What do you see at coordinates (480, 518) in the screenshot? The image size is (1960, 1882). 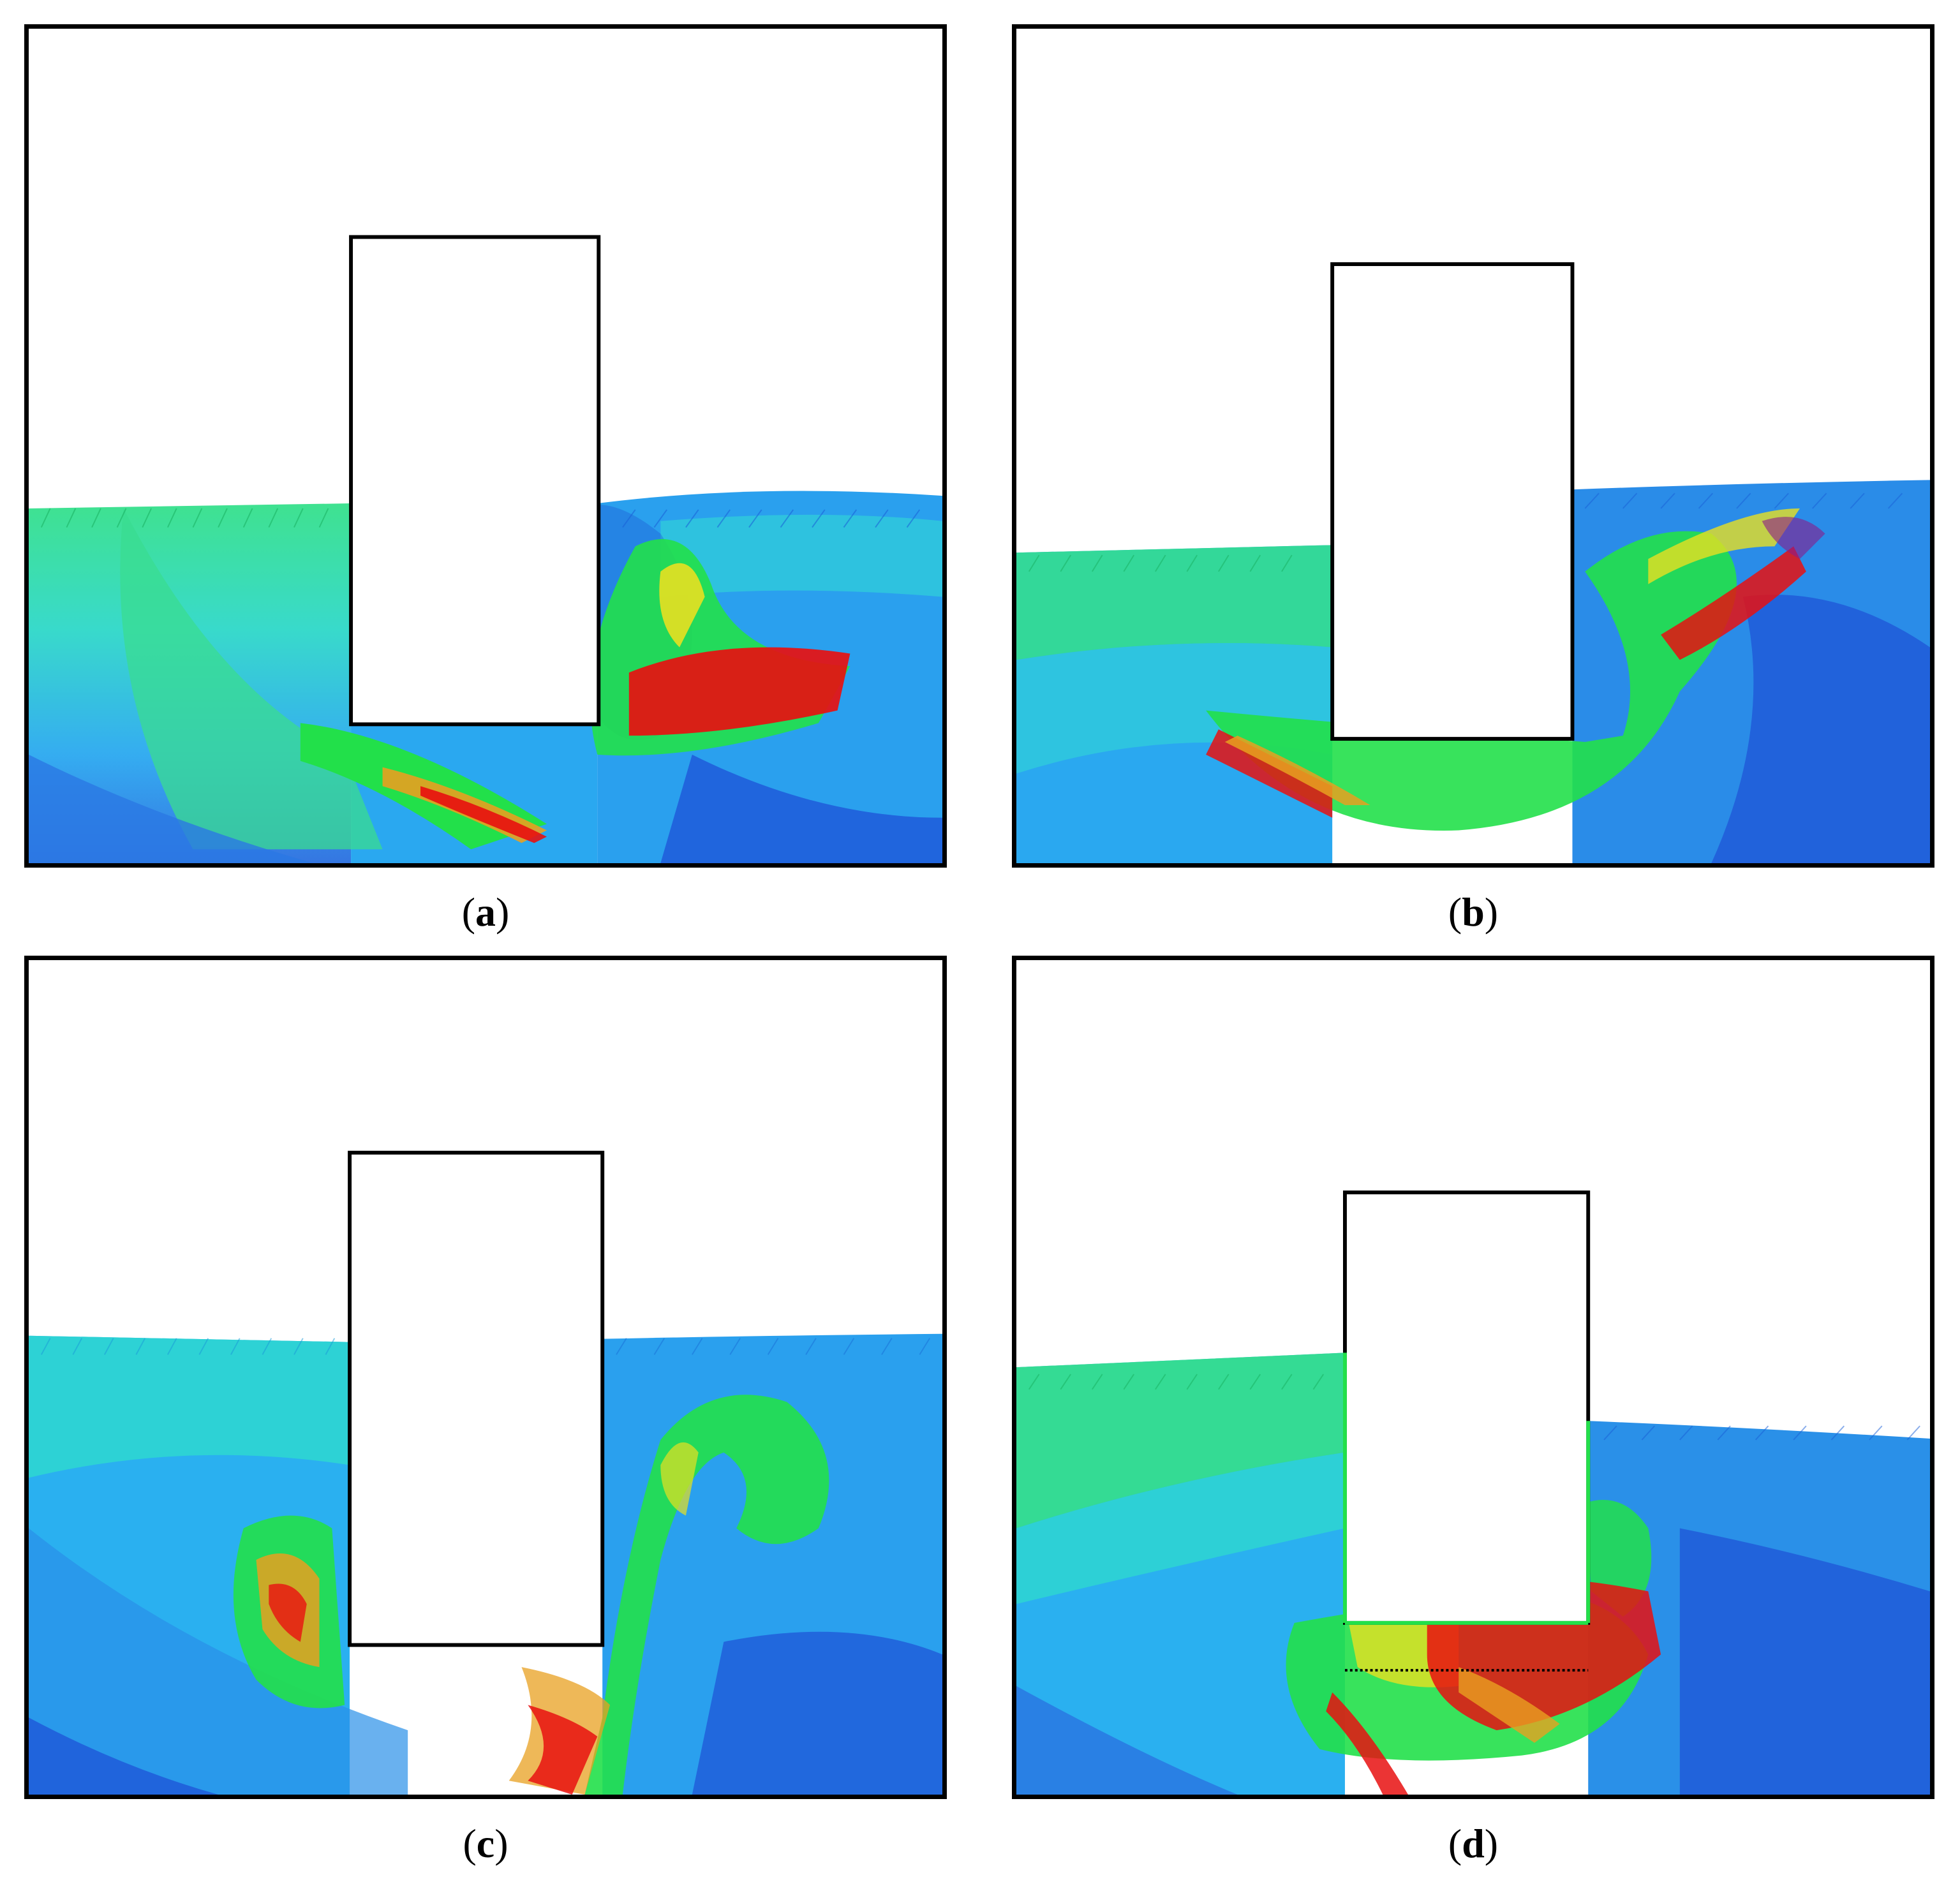 I see `panel-a-vector-hatching` at bounding box center [480, 518].